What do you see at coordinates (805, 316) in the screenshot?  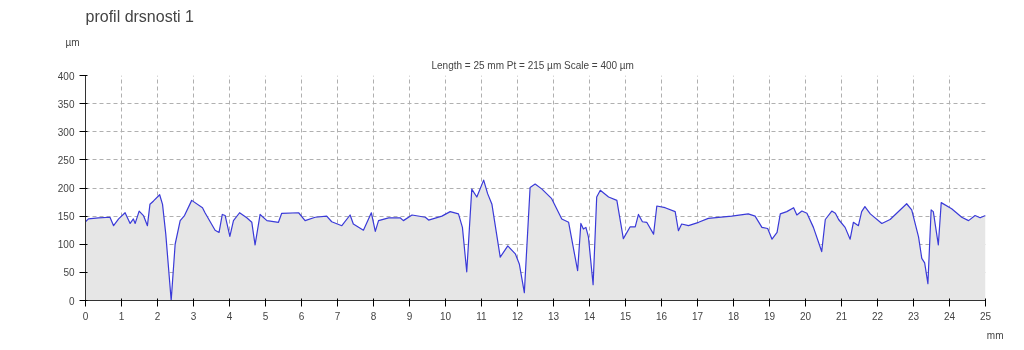 I see `x-tick-label: 20` at bounding box center [805, 316].